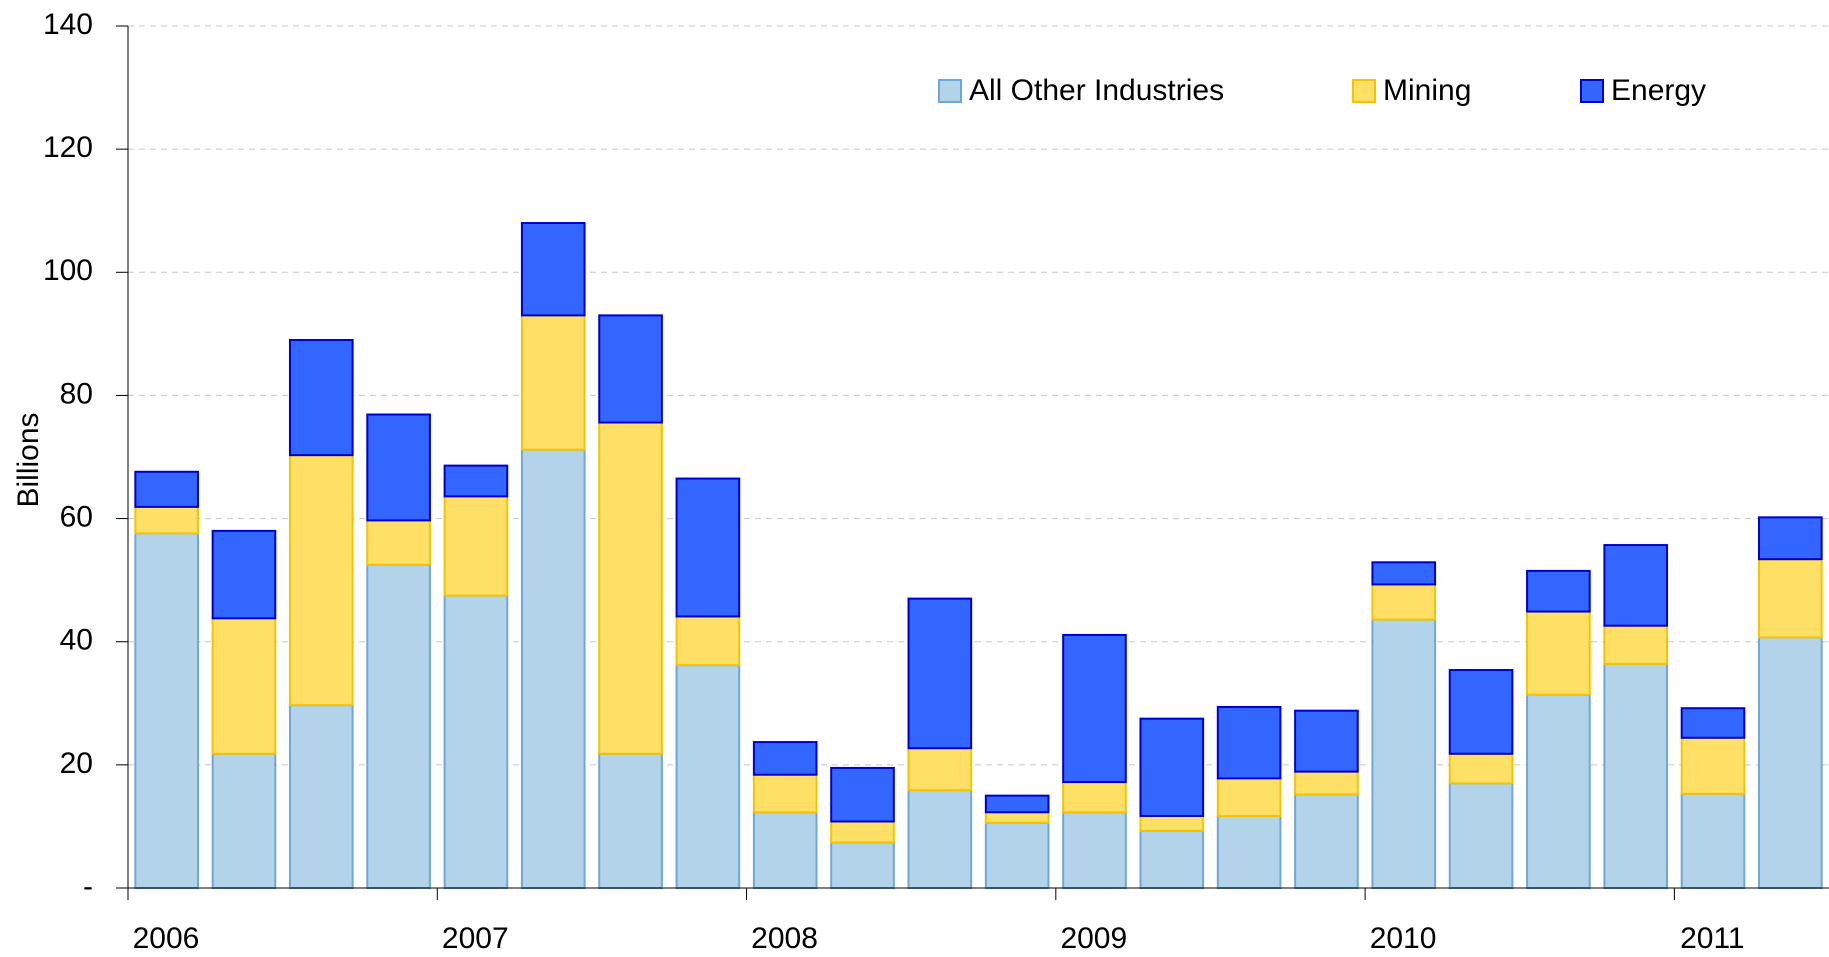 This screenshot has width=1829, height=957. What do you see at coordinates (1093, 938) in the screenshot?
I see `x-tick-label: 2009` at bounding box center [1093, 938].